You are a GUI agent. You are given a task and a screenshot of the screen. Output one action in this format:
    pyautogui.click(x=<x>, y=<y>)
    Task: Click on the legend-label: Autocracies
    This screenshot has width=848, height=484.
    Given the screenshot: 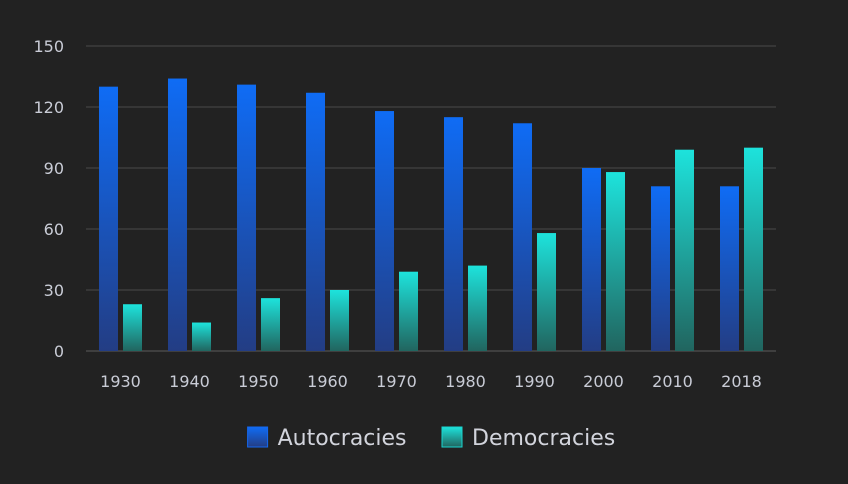 What is the action you would take?
    pyautogui.click(x=342, y=438)
    